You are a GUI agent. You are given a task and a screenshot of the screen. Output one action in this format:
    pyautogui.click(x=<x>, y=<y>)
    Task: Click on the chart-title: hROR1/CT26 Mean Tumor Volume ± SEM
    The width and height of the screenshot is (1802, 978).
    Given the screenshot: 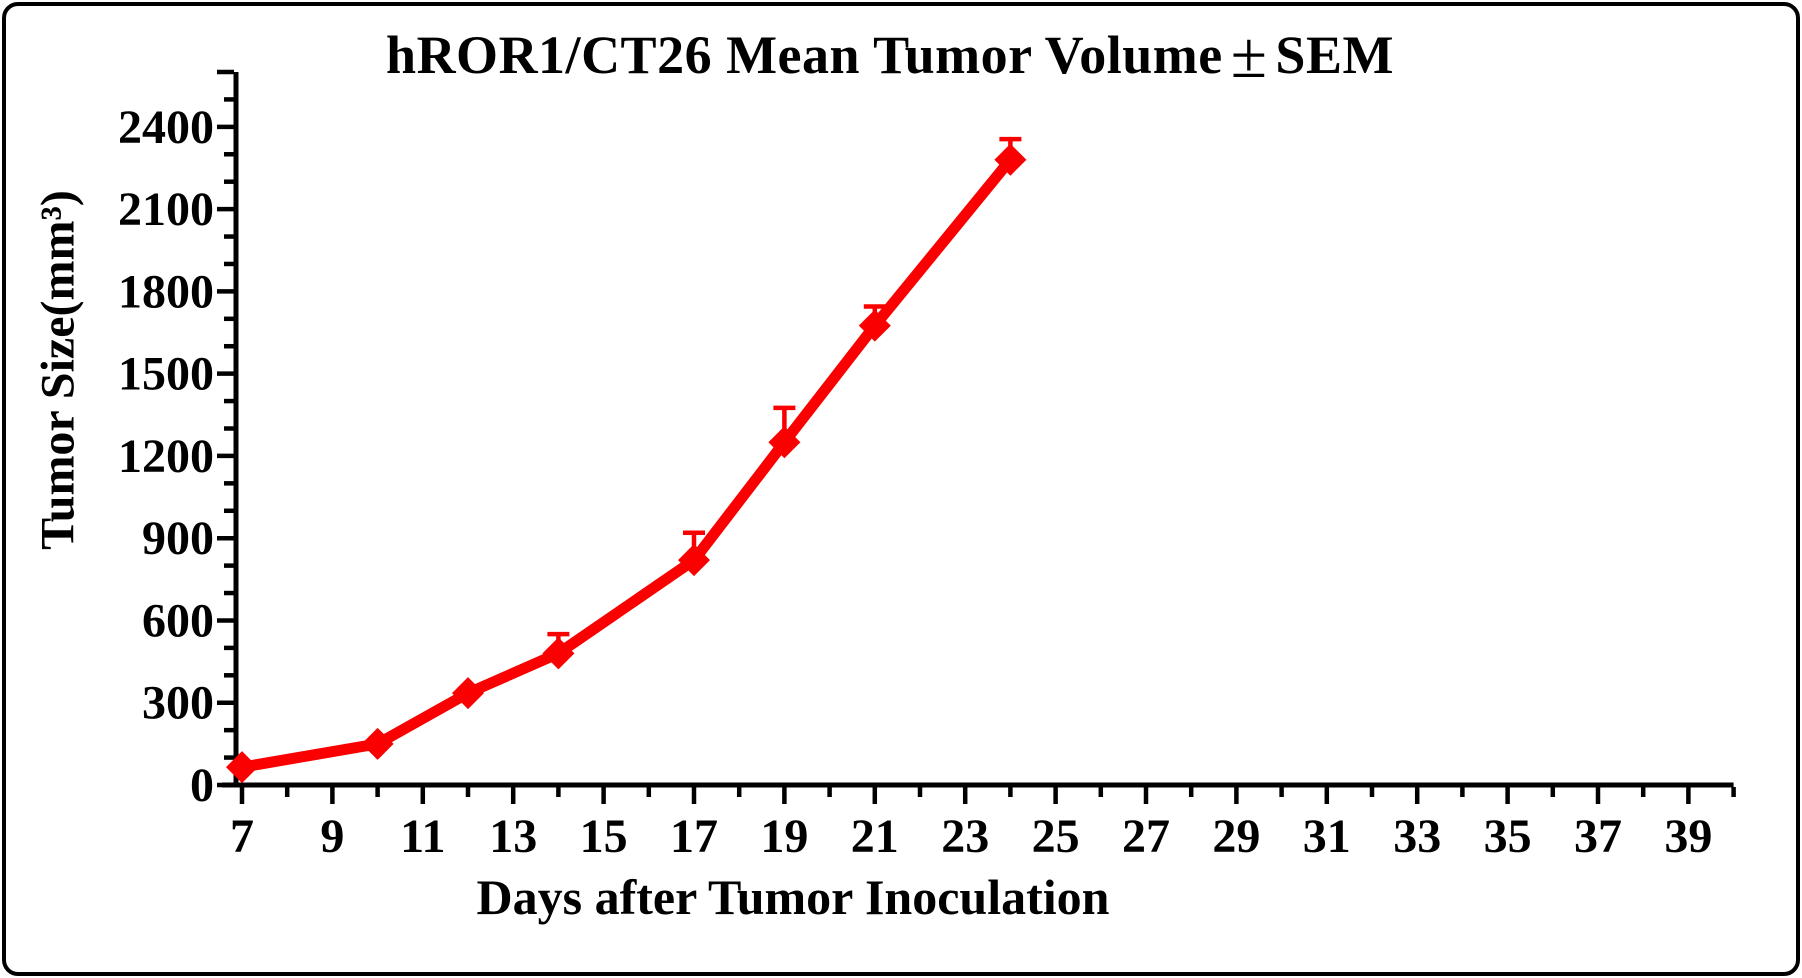 What is the action you would take?
    pyautogui.click(x=890, y=56)
    